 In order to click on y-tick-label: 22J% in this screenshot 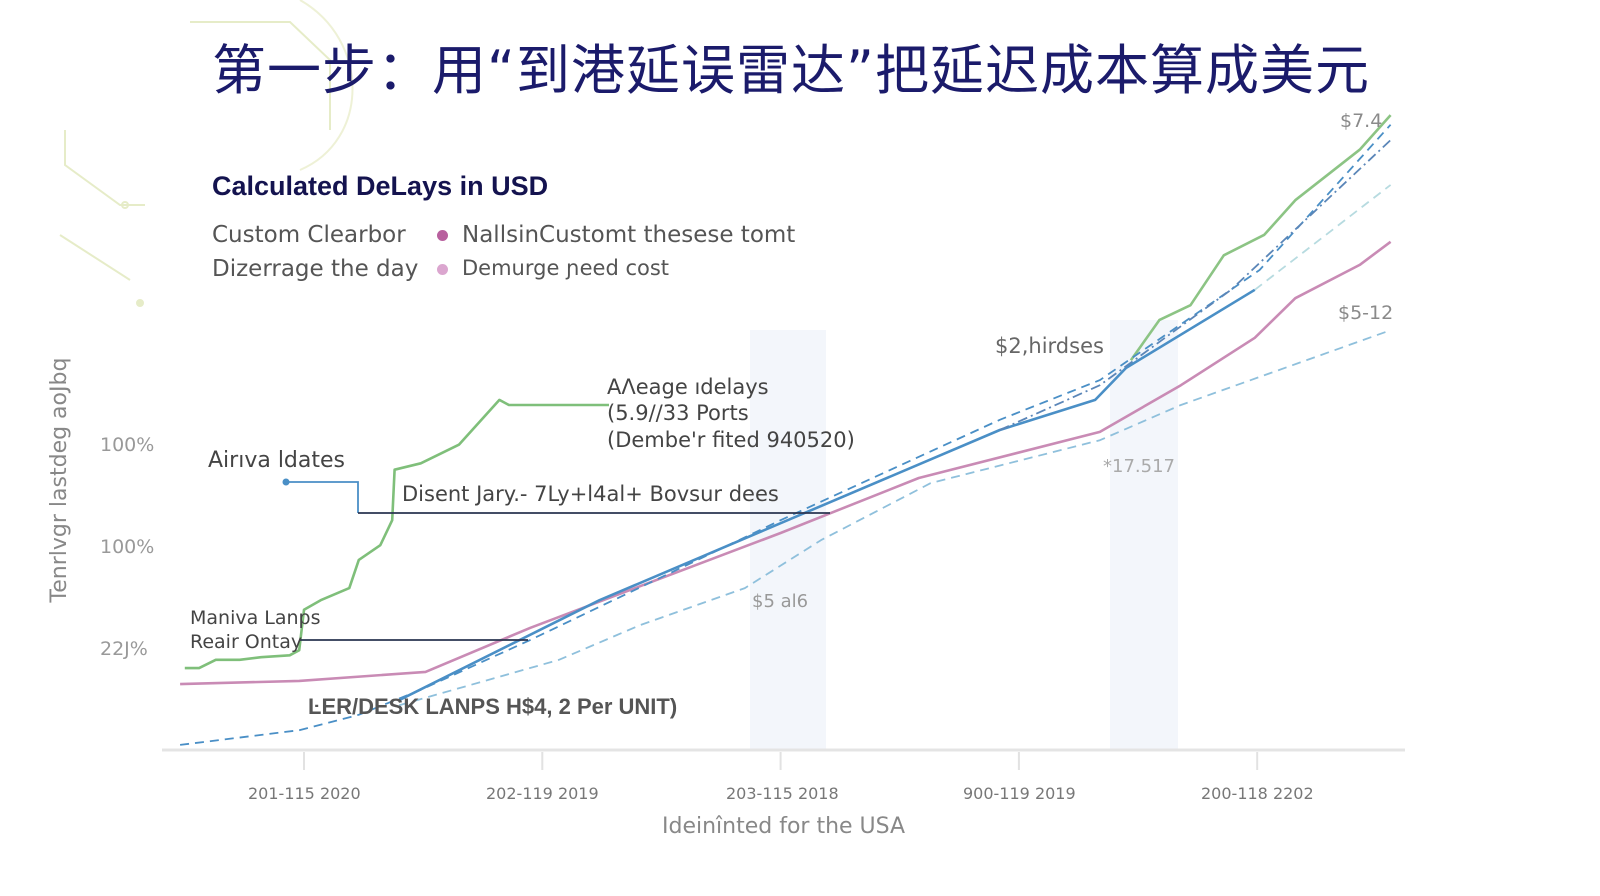, I will do `click(124, 649)`.